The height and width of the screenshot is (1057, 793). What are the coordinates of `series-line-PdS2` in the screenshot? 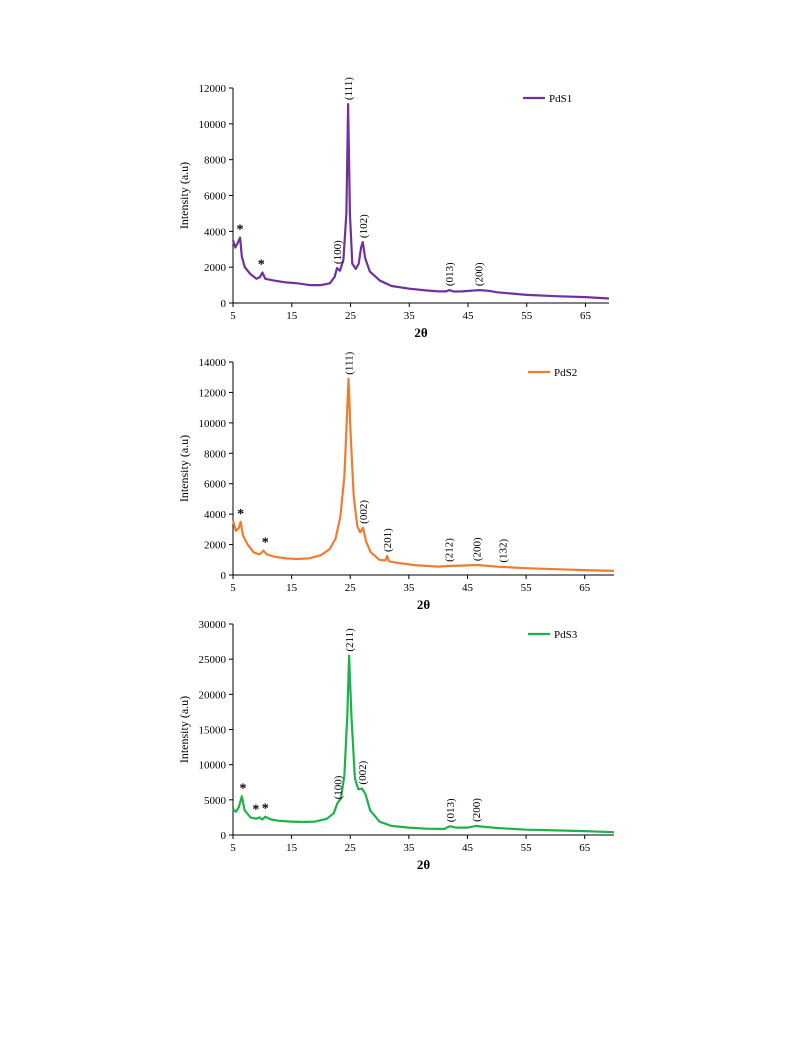 It's located at (423, 474).